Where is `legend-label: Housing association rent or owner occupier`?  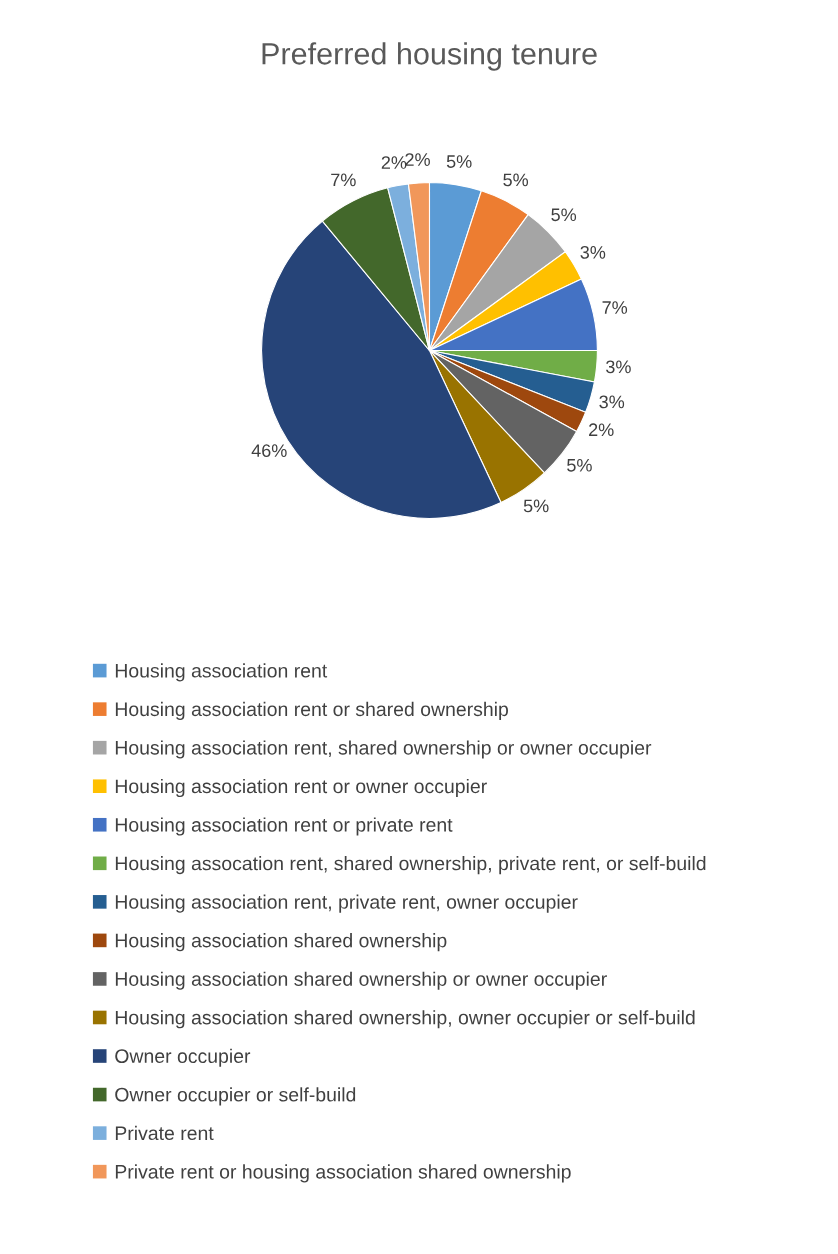
legend-label: Housing association rent or owner occupier is located at coordinates (301, 788).